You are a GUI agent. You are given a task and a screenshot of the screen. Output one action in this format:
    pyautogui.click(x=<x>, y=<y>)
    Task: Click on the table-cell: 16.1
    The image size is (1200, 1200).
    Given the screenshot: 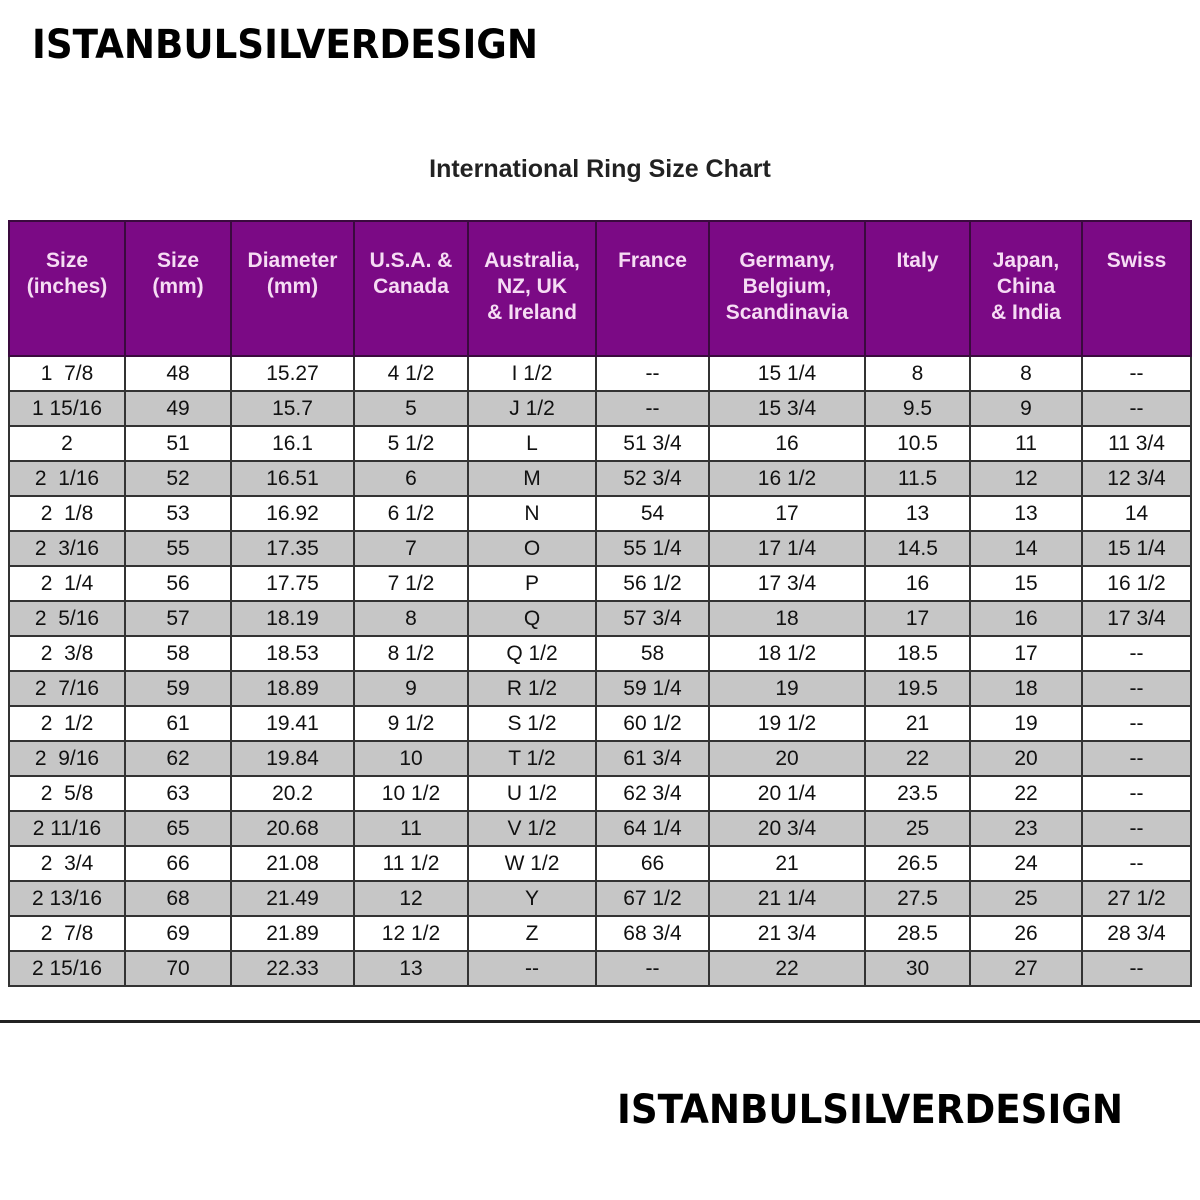 What is the action you would take?
    pyautogui.click(x=292, y=443)
    